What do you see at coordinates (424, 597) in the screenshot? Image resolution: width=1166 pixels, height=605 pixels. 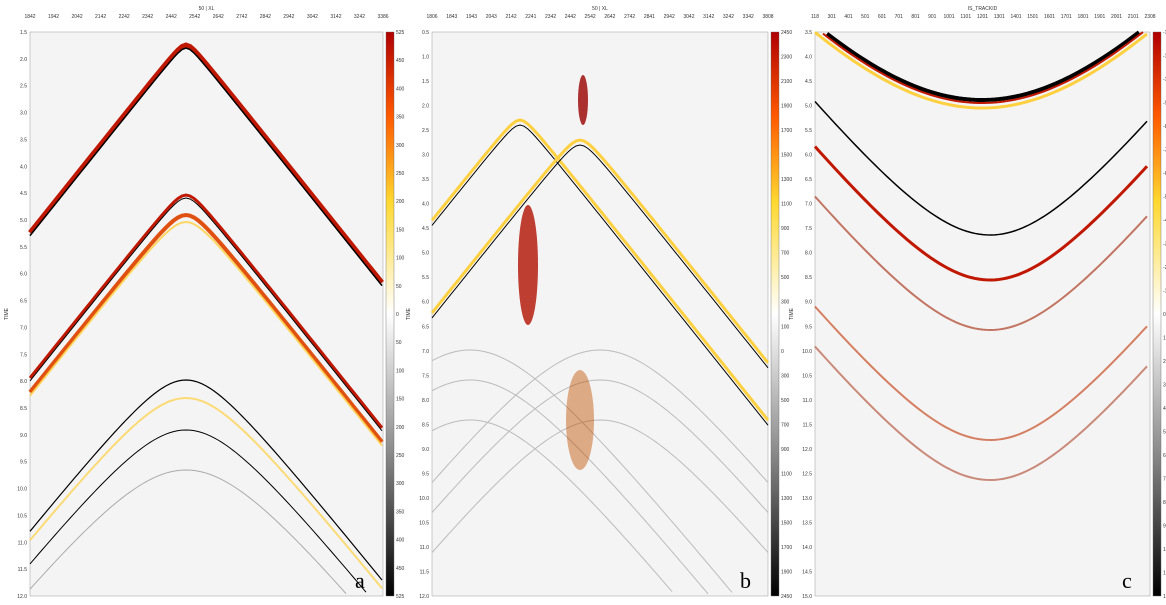 I see `y-tick-label: 12.0` at bounding box center [424, 597].